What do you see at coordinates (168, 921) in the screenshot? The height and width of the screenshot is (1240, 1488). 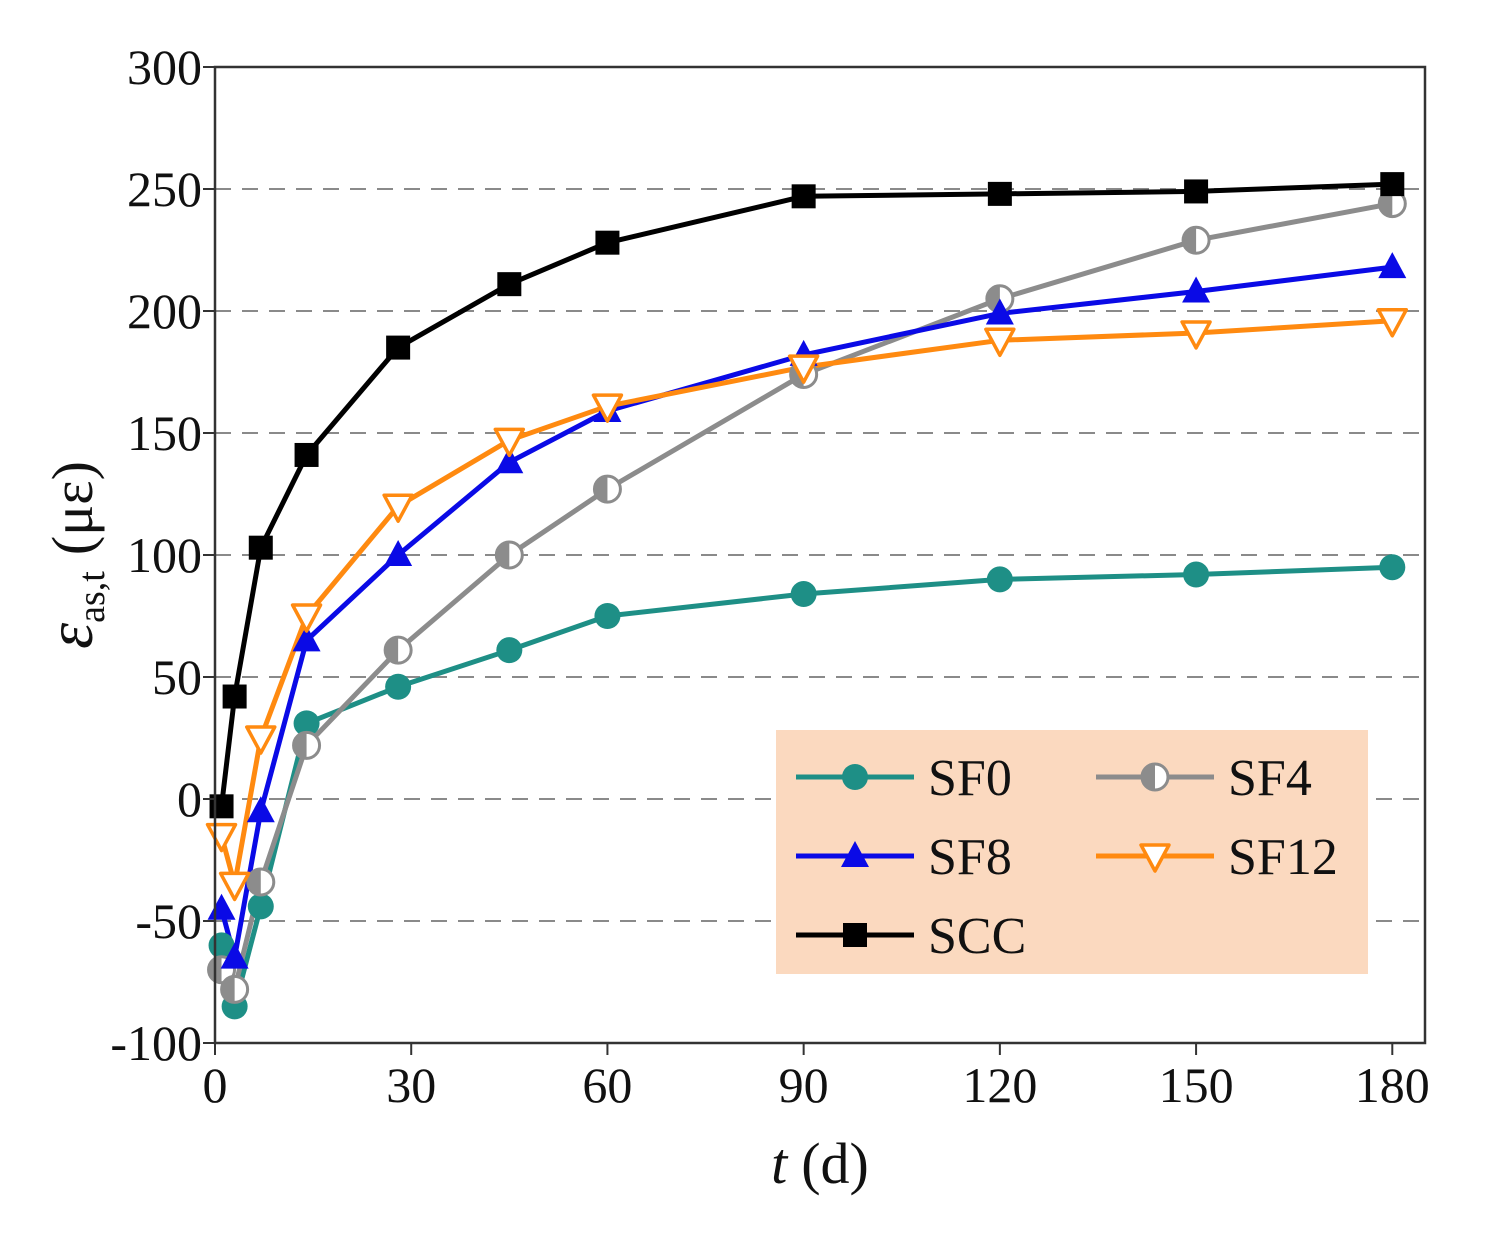 I see `y-tick-label: -50` at bounding box center [168, 921].